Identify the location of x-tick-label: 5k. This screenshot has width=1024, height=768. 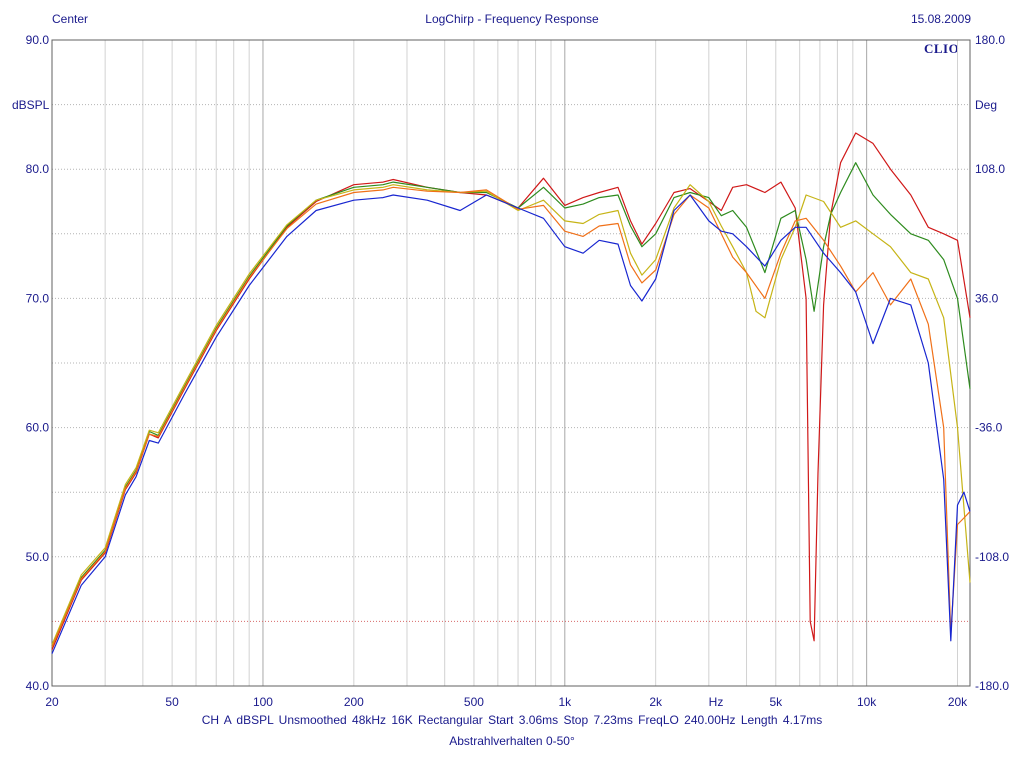
(776, 702).